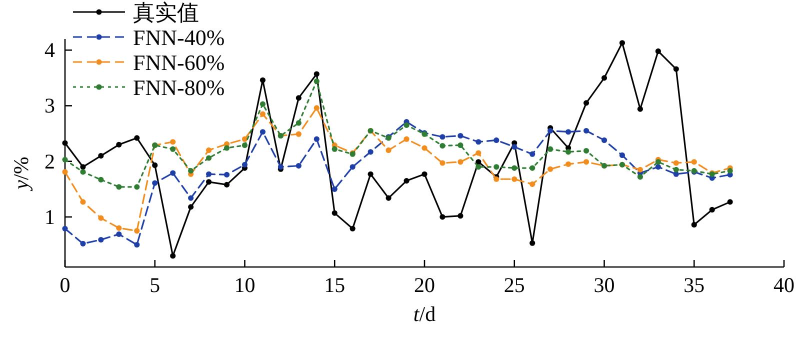 Image resolution: width=800 pixels, height=340 pixels. What do you see at coordinates (21, 174) in the screenshot?
I see `y-axis-title: y/%` at bounding box center [21, 174].